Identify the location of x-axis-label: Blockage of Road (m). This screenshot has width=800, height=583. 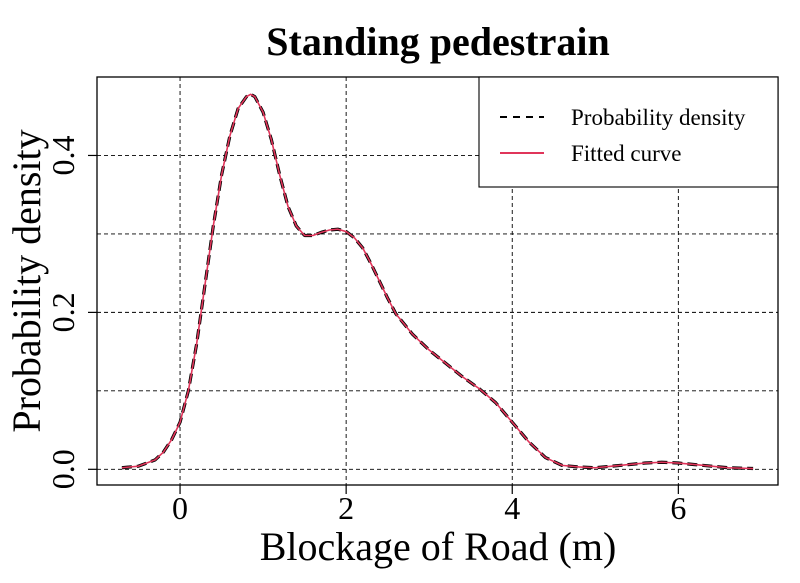
(438, 546).